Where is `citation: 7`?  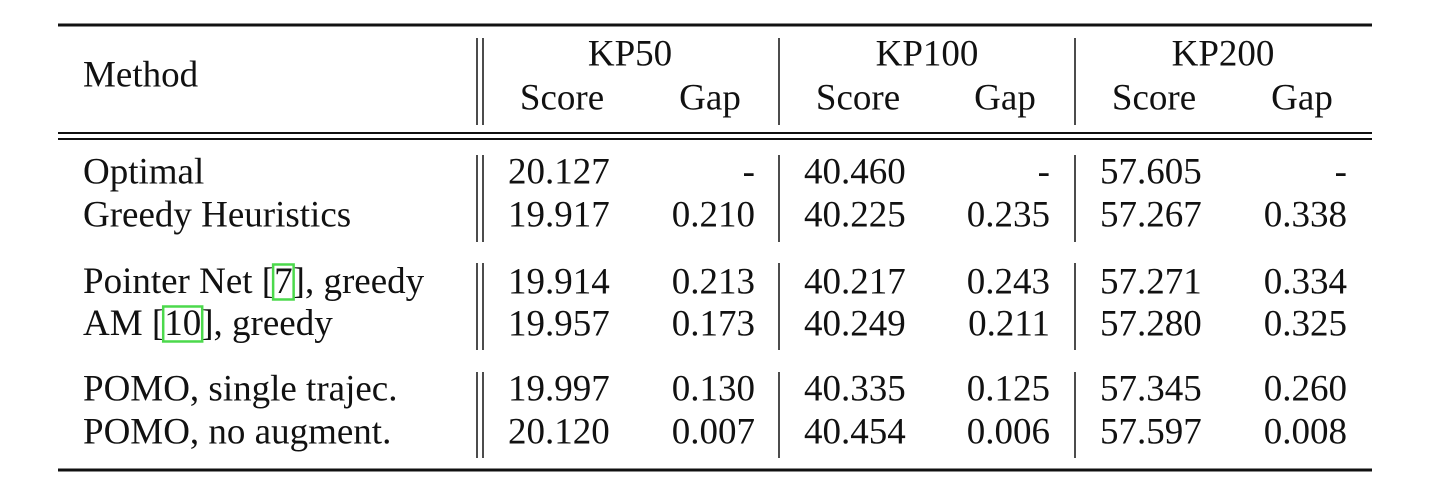
citation: 7 is located at coordinates (283, 281).